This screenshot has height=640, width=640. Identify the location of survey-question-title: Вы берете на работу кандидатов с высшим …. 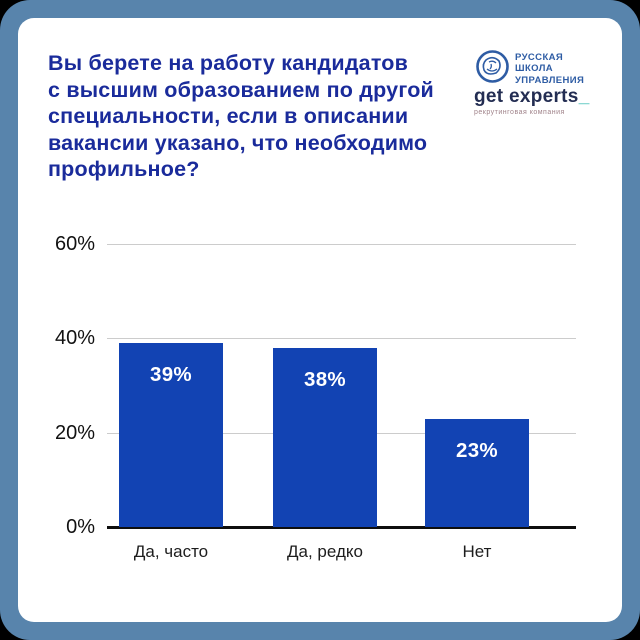
(241, 116).